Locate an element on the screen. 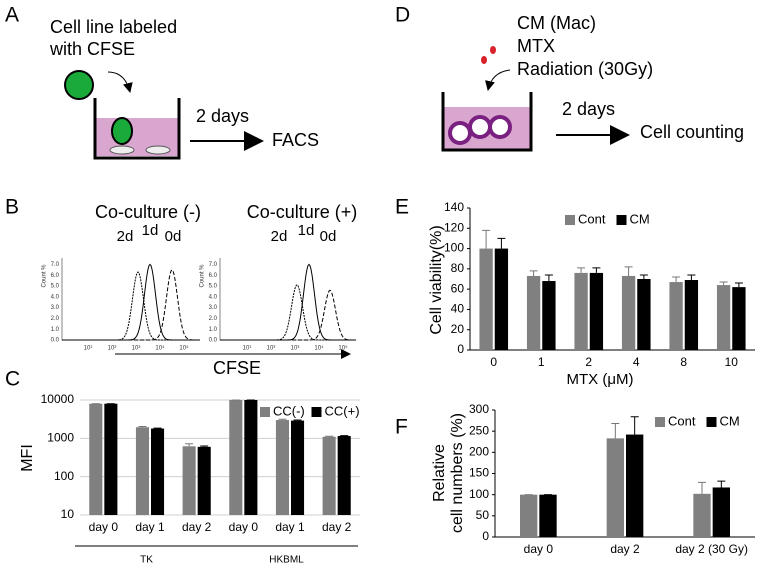 Image resolution: width=766 pixels, height=566 pixels. plot-frame is located at coordinates (130, 299).